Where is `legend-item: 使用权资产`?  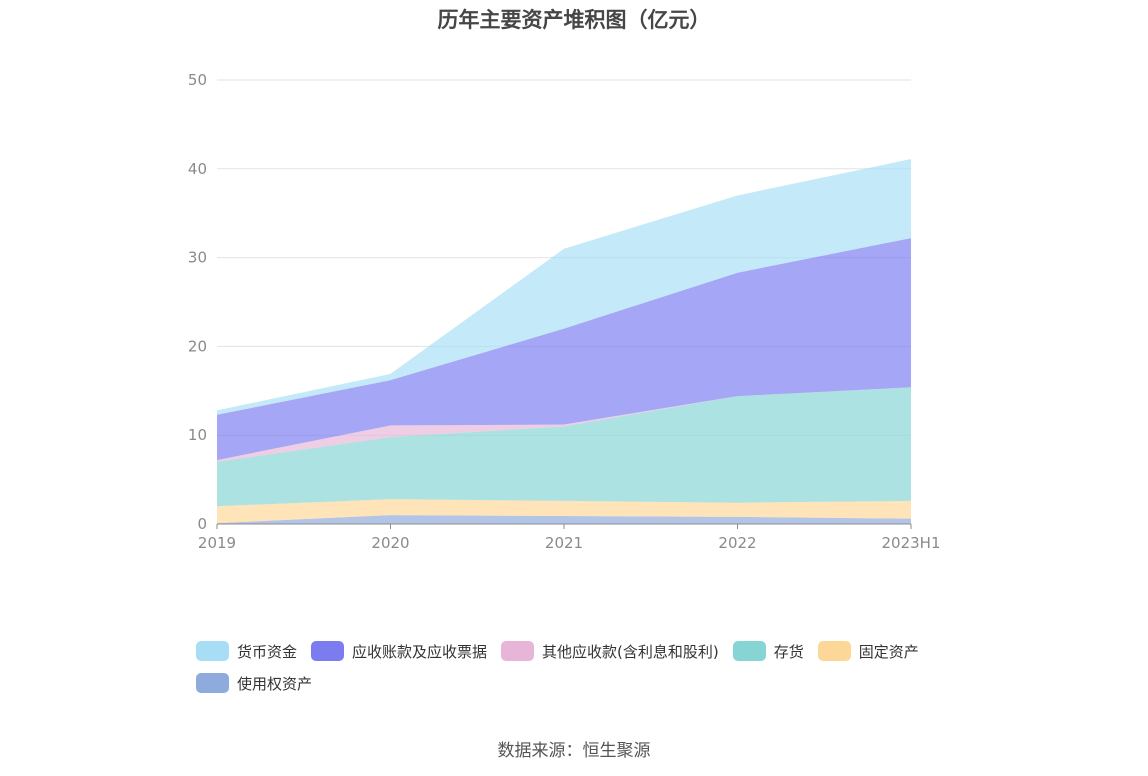
legend-item: 使用权资产 is located at coordinates (254, 683).